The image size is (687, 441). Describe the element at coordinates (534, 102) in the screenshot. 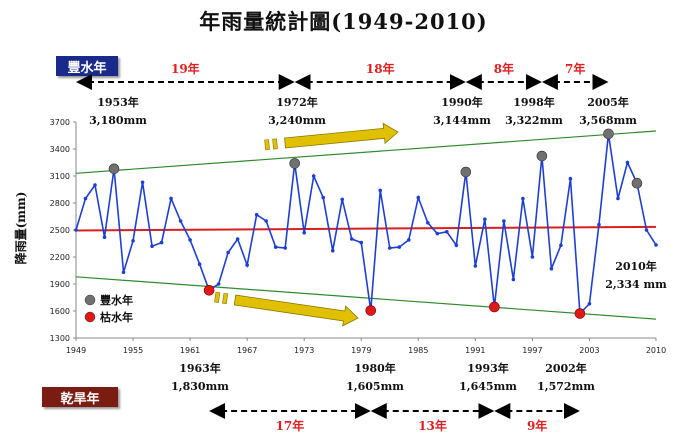

I see `wet-annotation-year: 1998年` at that location.